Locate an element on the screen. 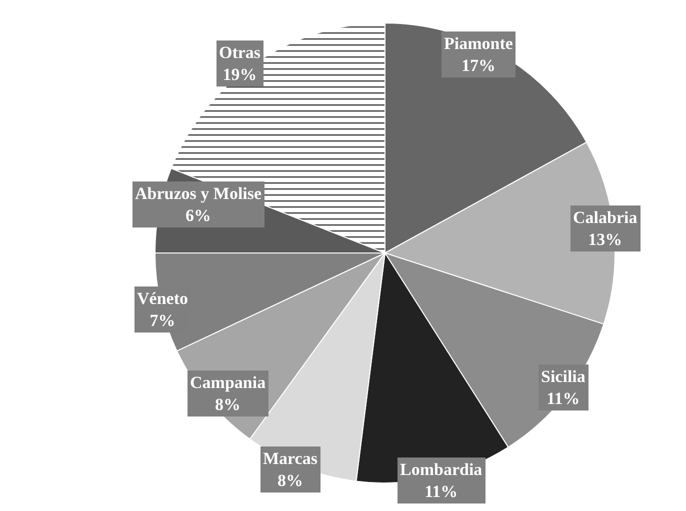 This screenshot has height=511, width=686. slice-label: Abruzos y Molise is located at coordinates (198, 193).